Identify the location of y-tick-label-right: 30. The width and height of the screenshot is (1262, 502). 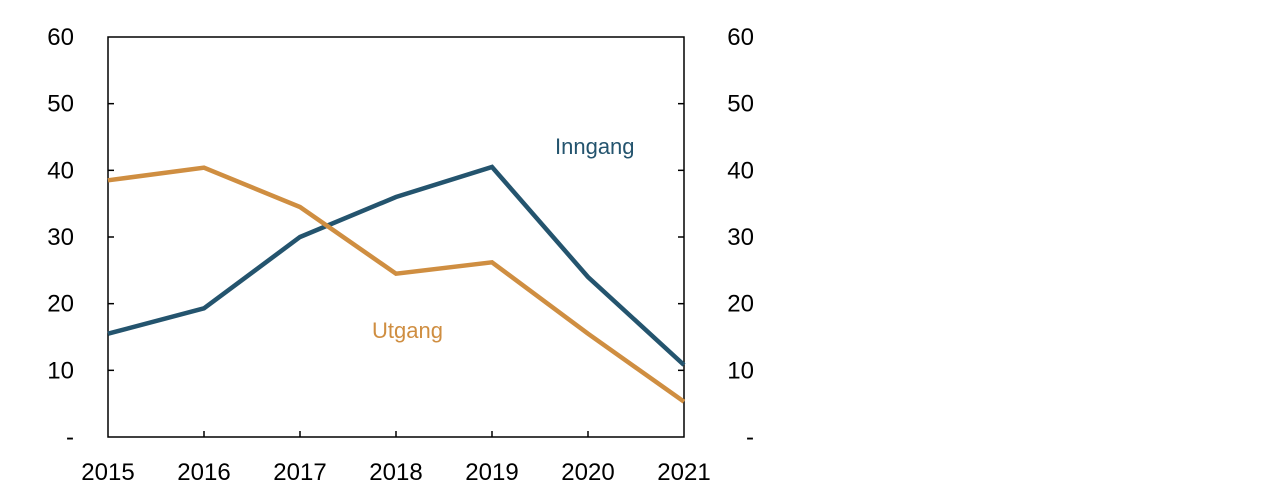
(740, 237).